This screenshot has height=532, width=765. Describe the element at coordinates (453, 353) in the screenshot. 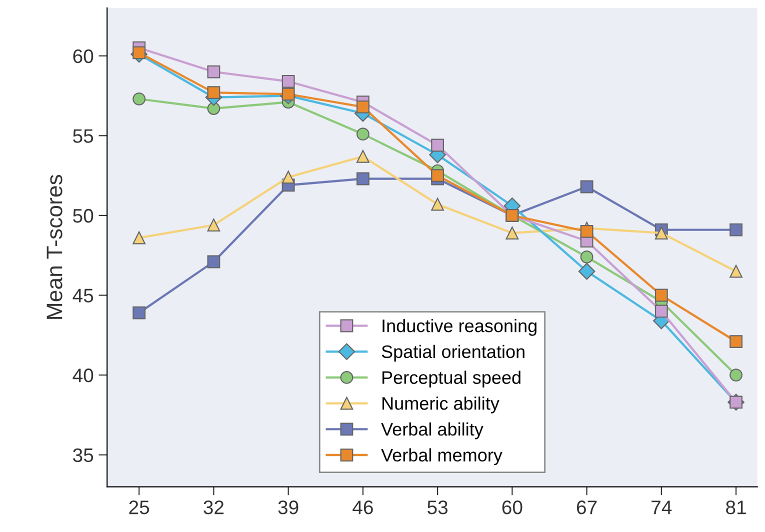

I see `legend-label: Spatial orientation` at that location.